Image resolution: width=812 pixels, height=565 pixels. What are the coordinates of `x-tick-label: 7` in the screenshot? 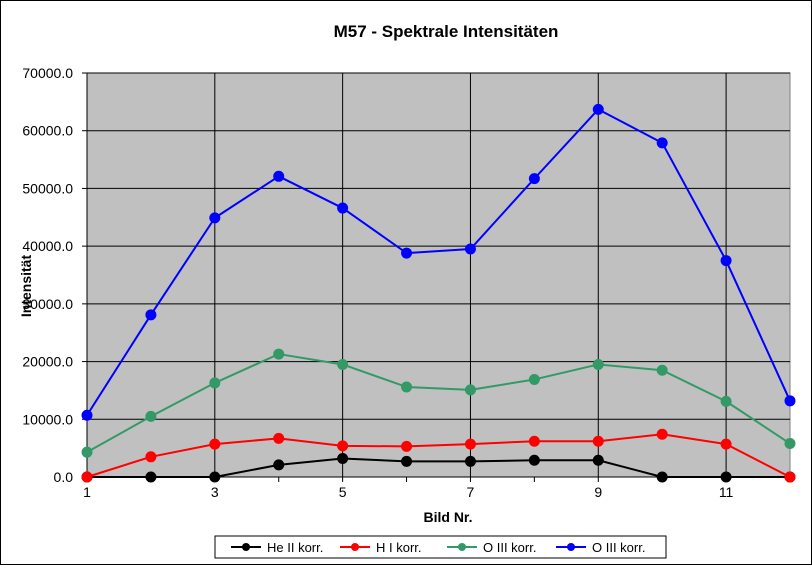 It's located at (471, 492).